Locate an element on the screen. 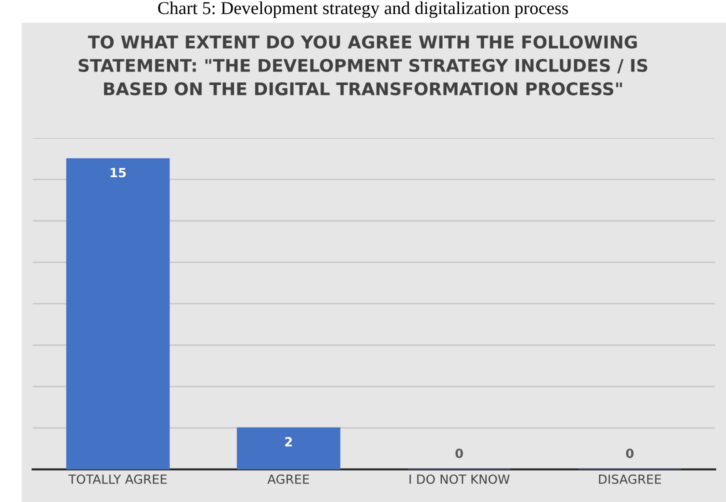 This screenshot has height=502, width=726. x-tick-label: I DO NOT KNOW is located at coordinates (460, 479).